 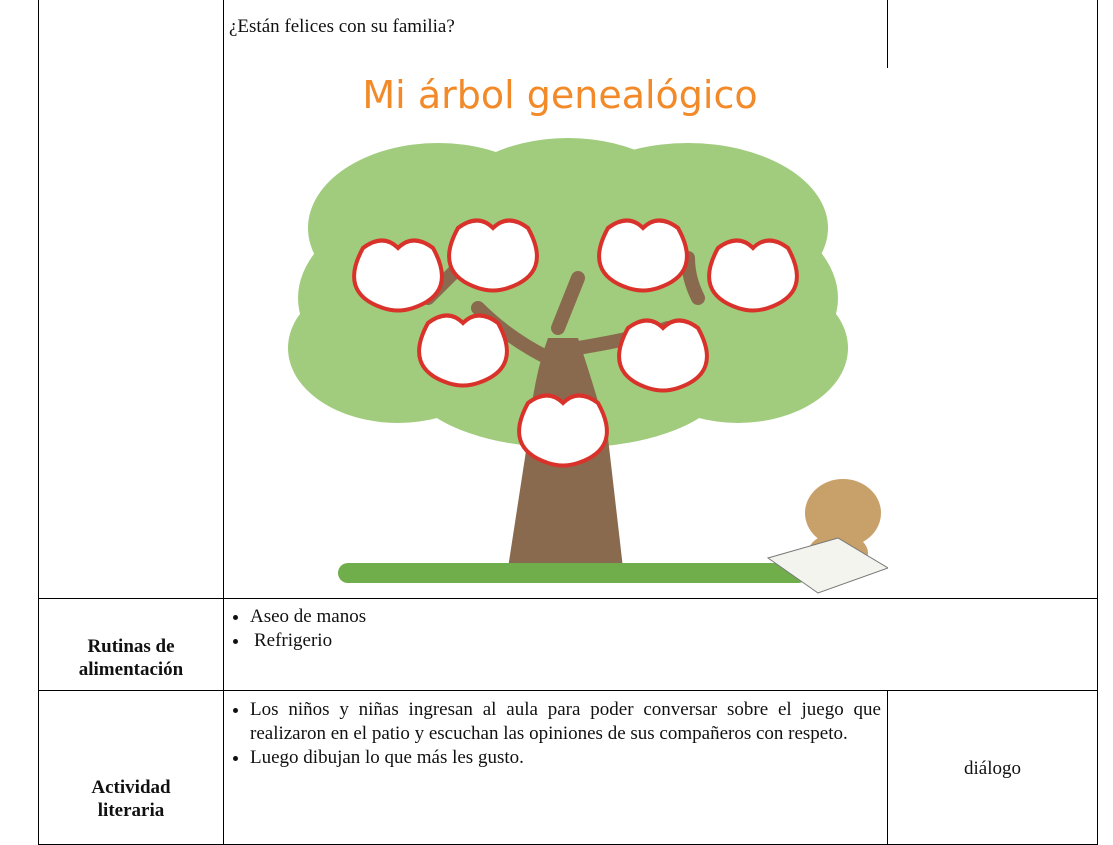 What do you see at coordinates (131, 658) in the screenshot?
I see `row-label: Rutinas de alimentación` at bounding box center [131, 658].